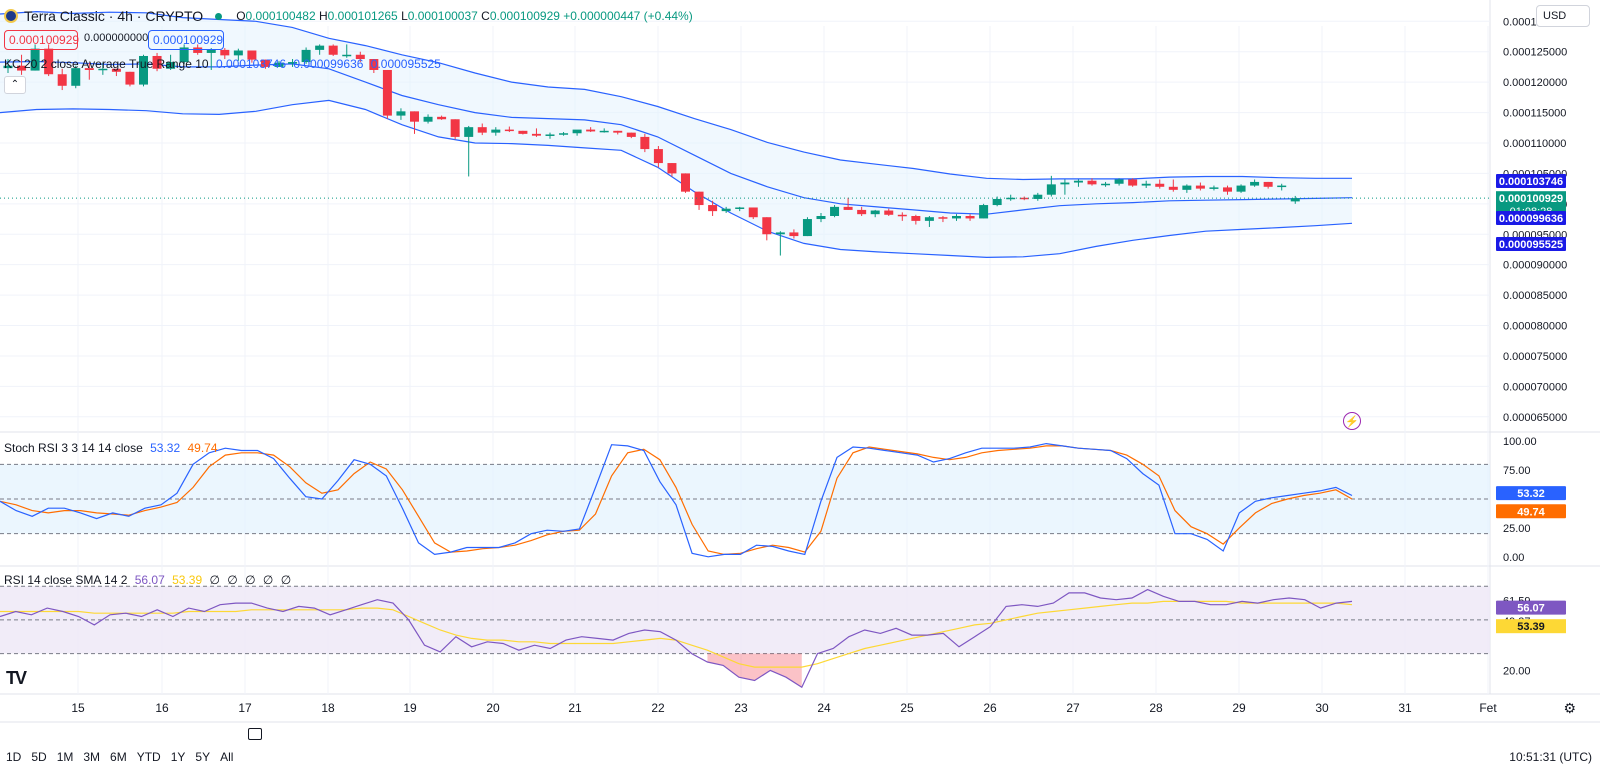 The image size is (1600, 770). Describe the element at coordinates (187, 580) in the screenshot. I see `rsi-ma-value: 53.39` at that location.